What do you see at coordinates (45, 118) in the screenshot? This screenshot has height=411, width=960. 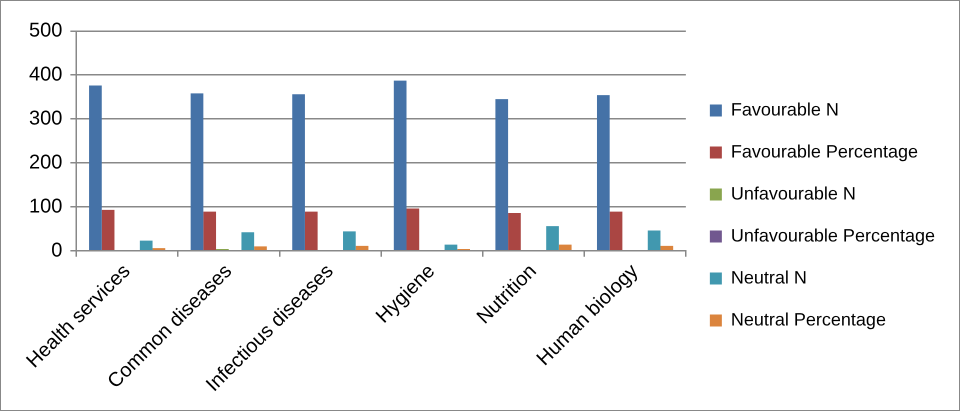 I see `y-tick-label: 300` at bounding box center [45, 118].